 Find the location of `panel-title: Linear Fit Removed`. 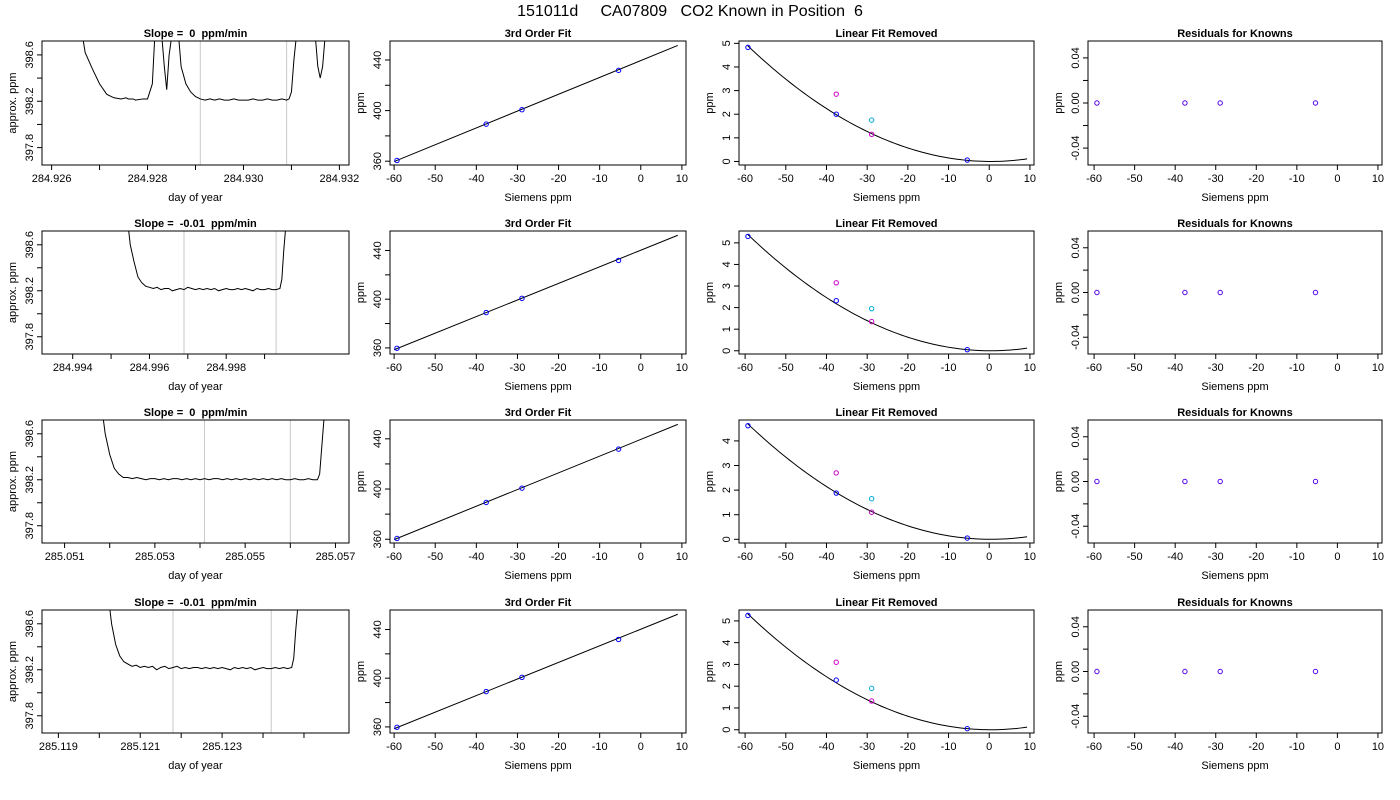

panel-title: Linear Fit Removed is located at coordinates (886, 603).